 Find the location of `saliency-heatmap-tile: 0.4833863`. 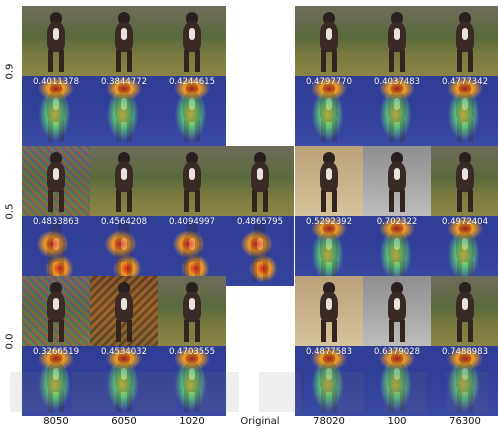

saliency-heatmap-tile: 0.4833863 is located at coordinates (56, 251).